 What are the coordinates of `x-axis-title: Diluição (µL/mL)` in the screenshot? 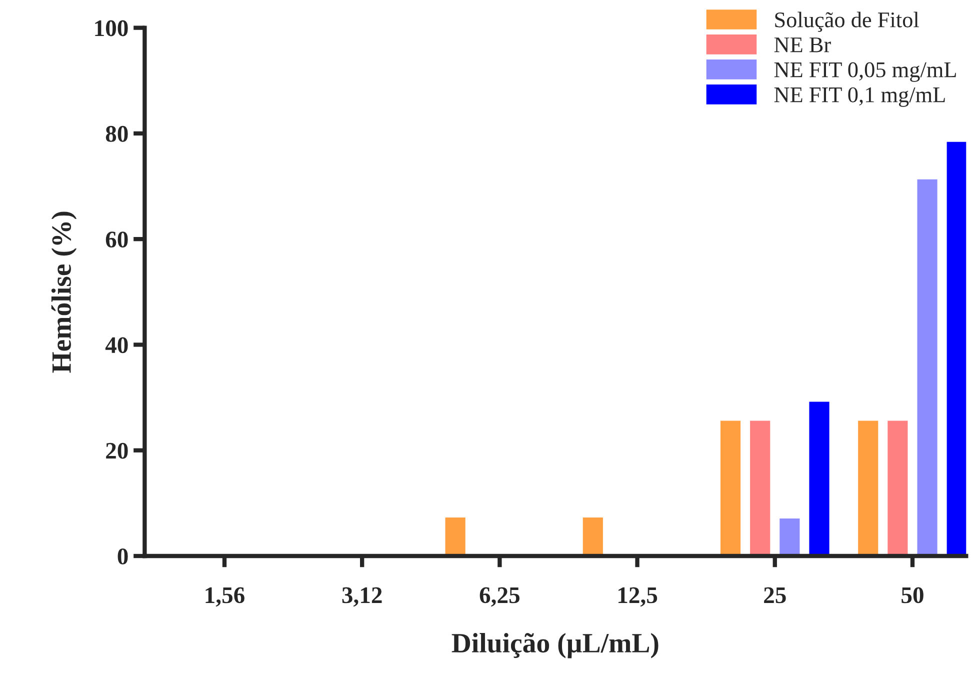 It's located at (555, 645).